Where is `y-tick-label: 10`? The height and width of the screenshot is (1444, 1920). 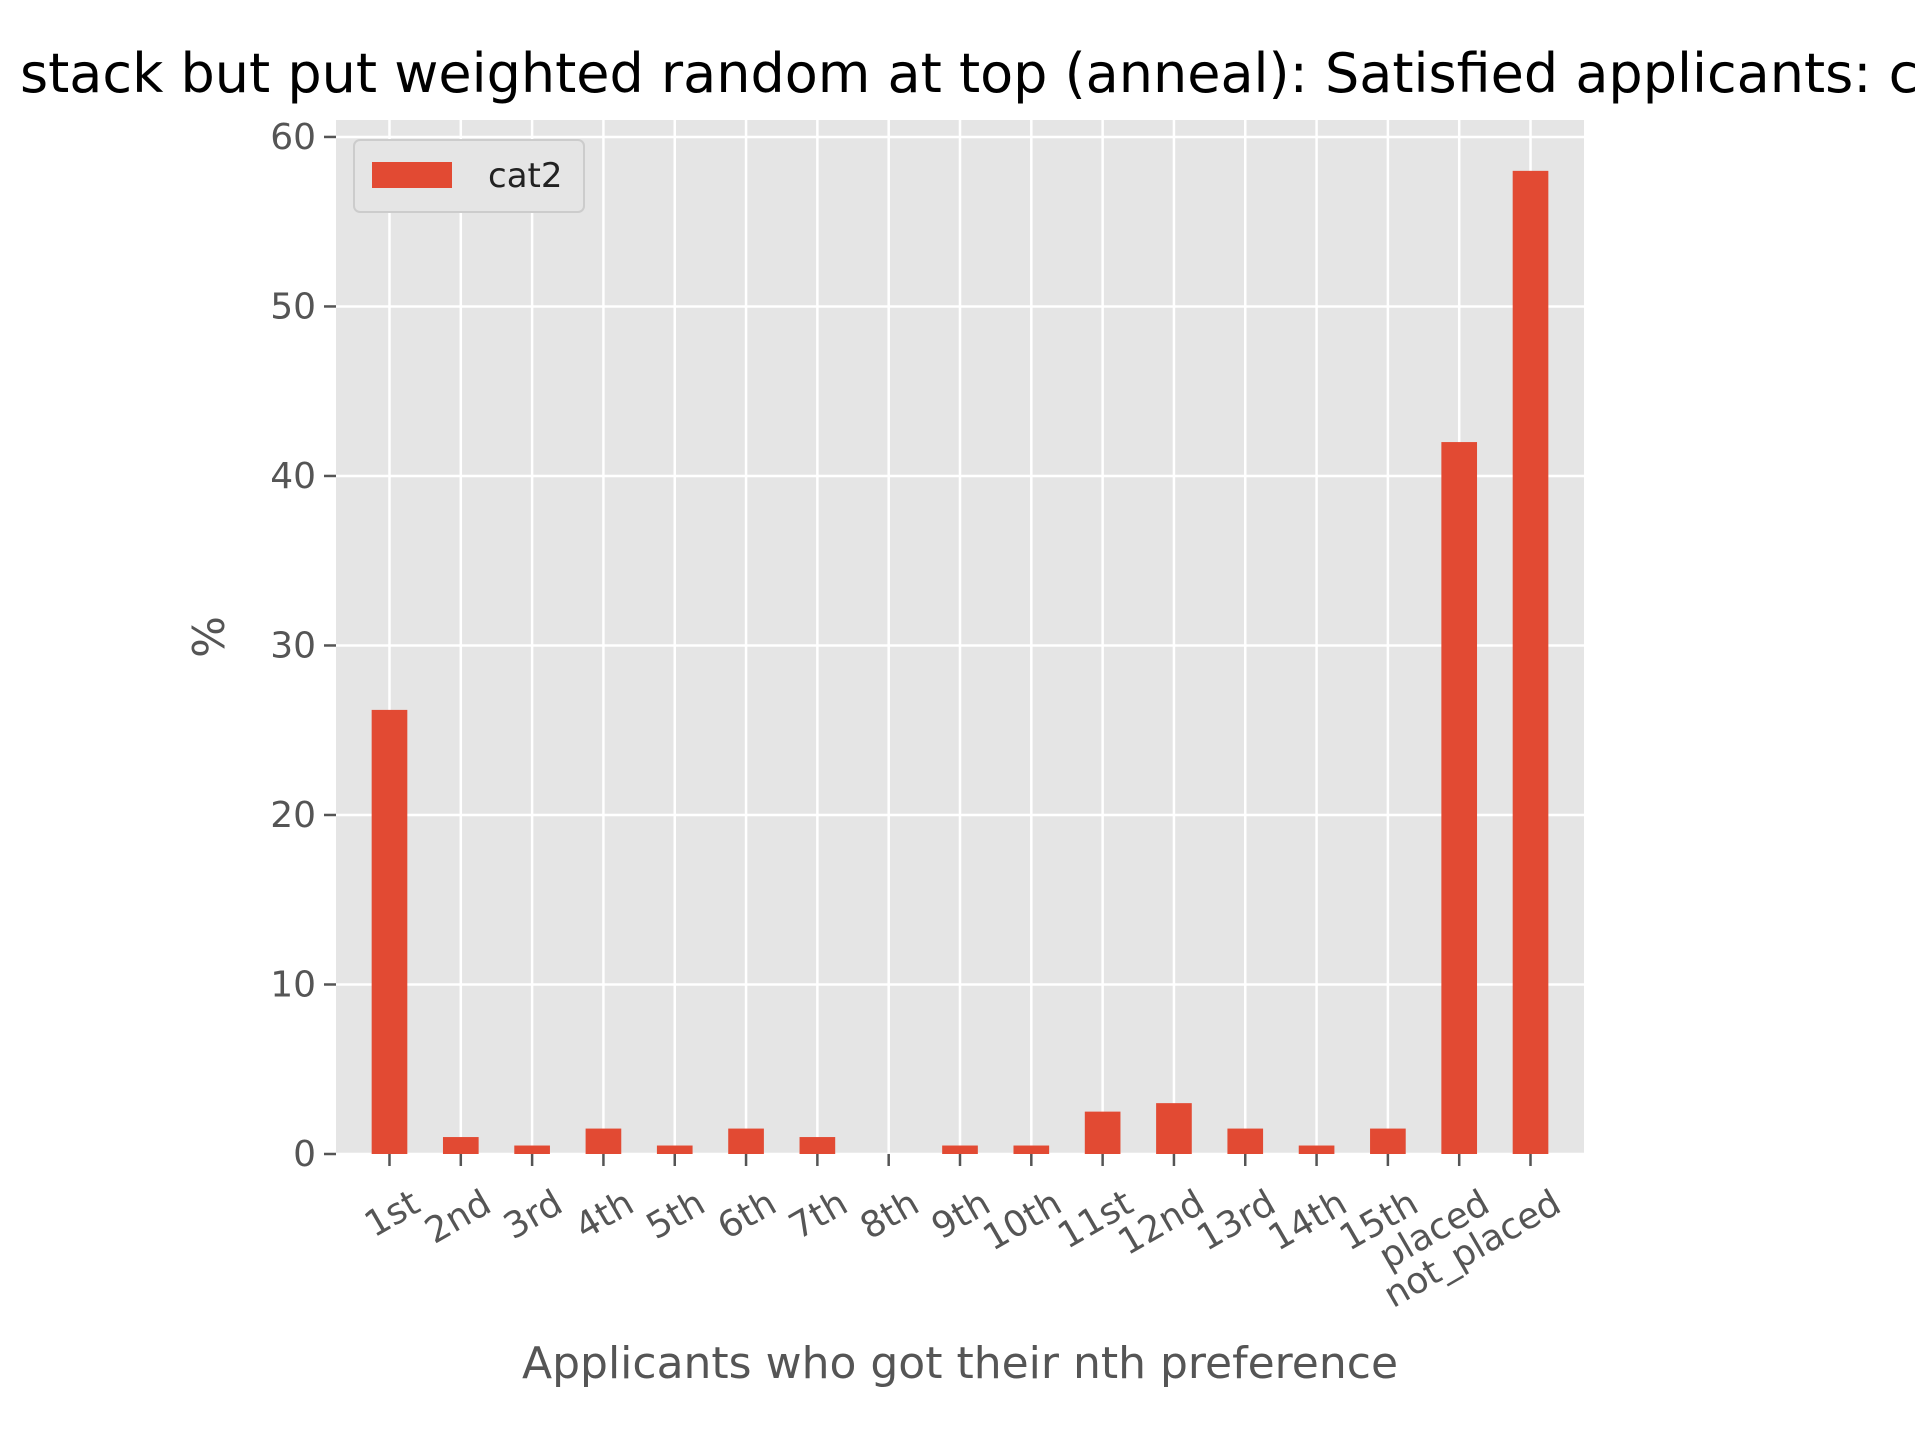
y-tick-label: 10 is located at coordinates (293, 984).